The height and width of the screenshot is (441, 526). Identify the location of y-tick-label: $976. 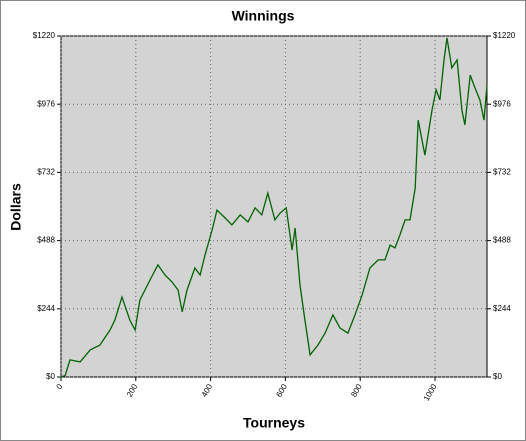
(46, 103).